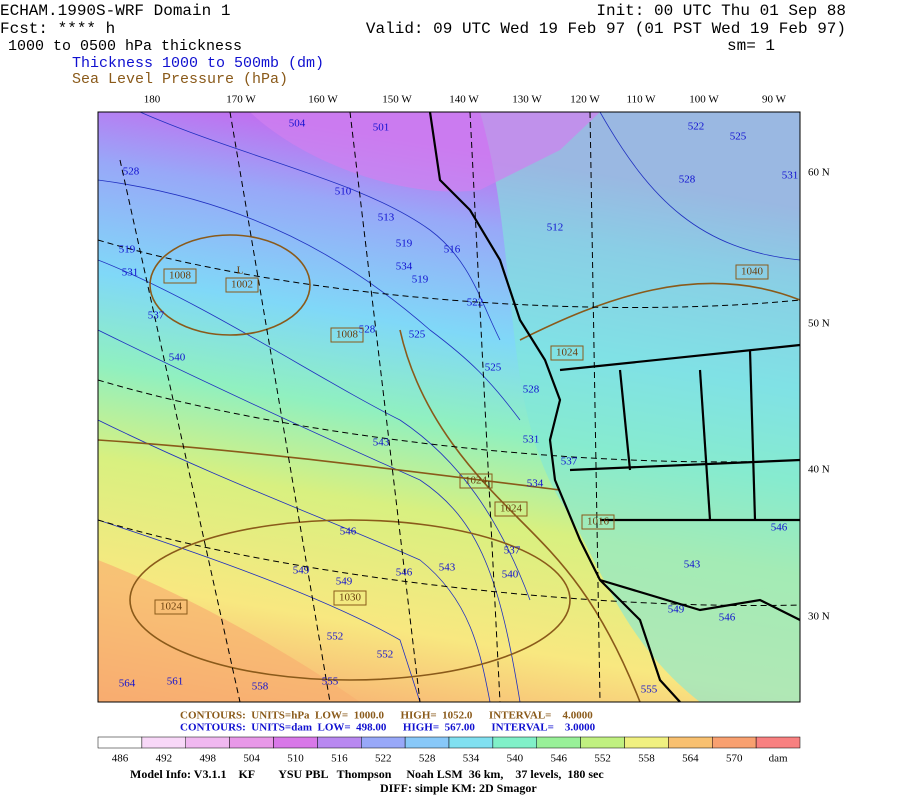 This screenshot has height=800, width=900. I want to click on thickness-label: 501, so click(381, 128).